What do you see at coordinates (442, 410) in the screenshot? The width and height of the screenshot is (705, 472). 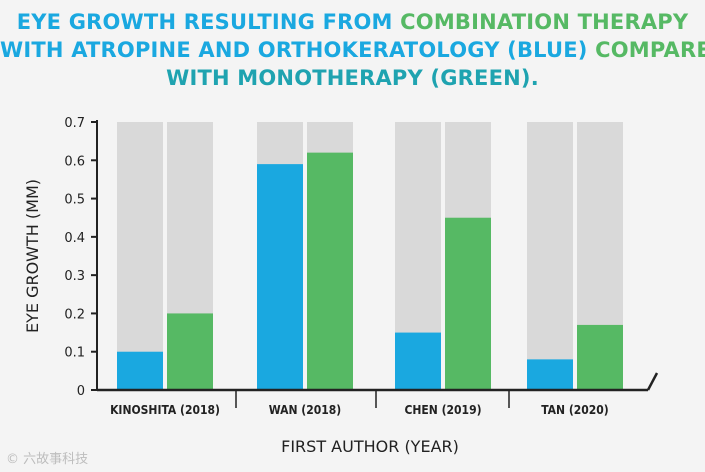 I see `x-category-label: CHEN (2019)` at bounding box center [442, 410].